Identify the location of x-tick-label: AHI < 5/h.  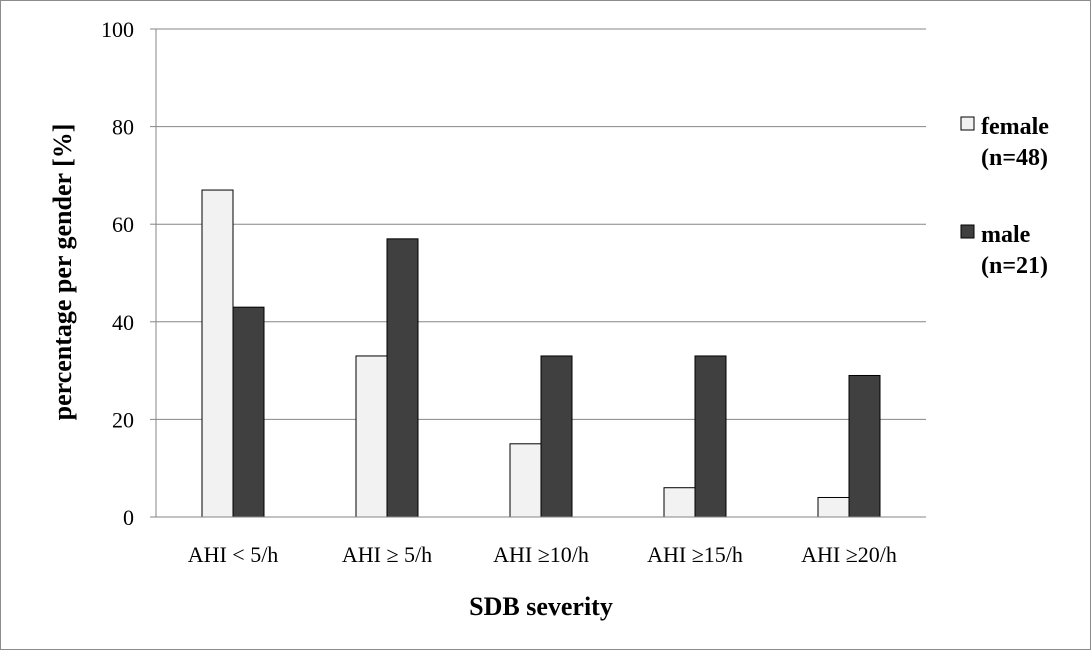
(233, 554).